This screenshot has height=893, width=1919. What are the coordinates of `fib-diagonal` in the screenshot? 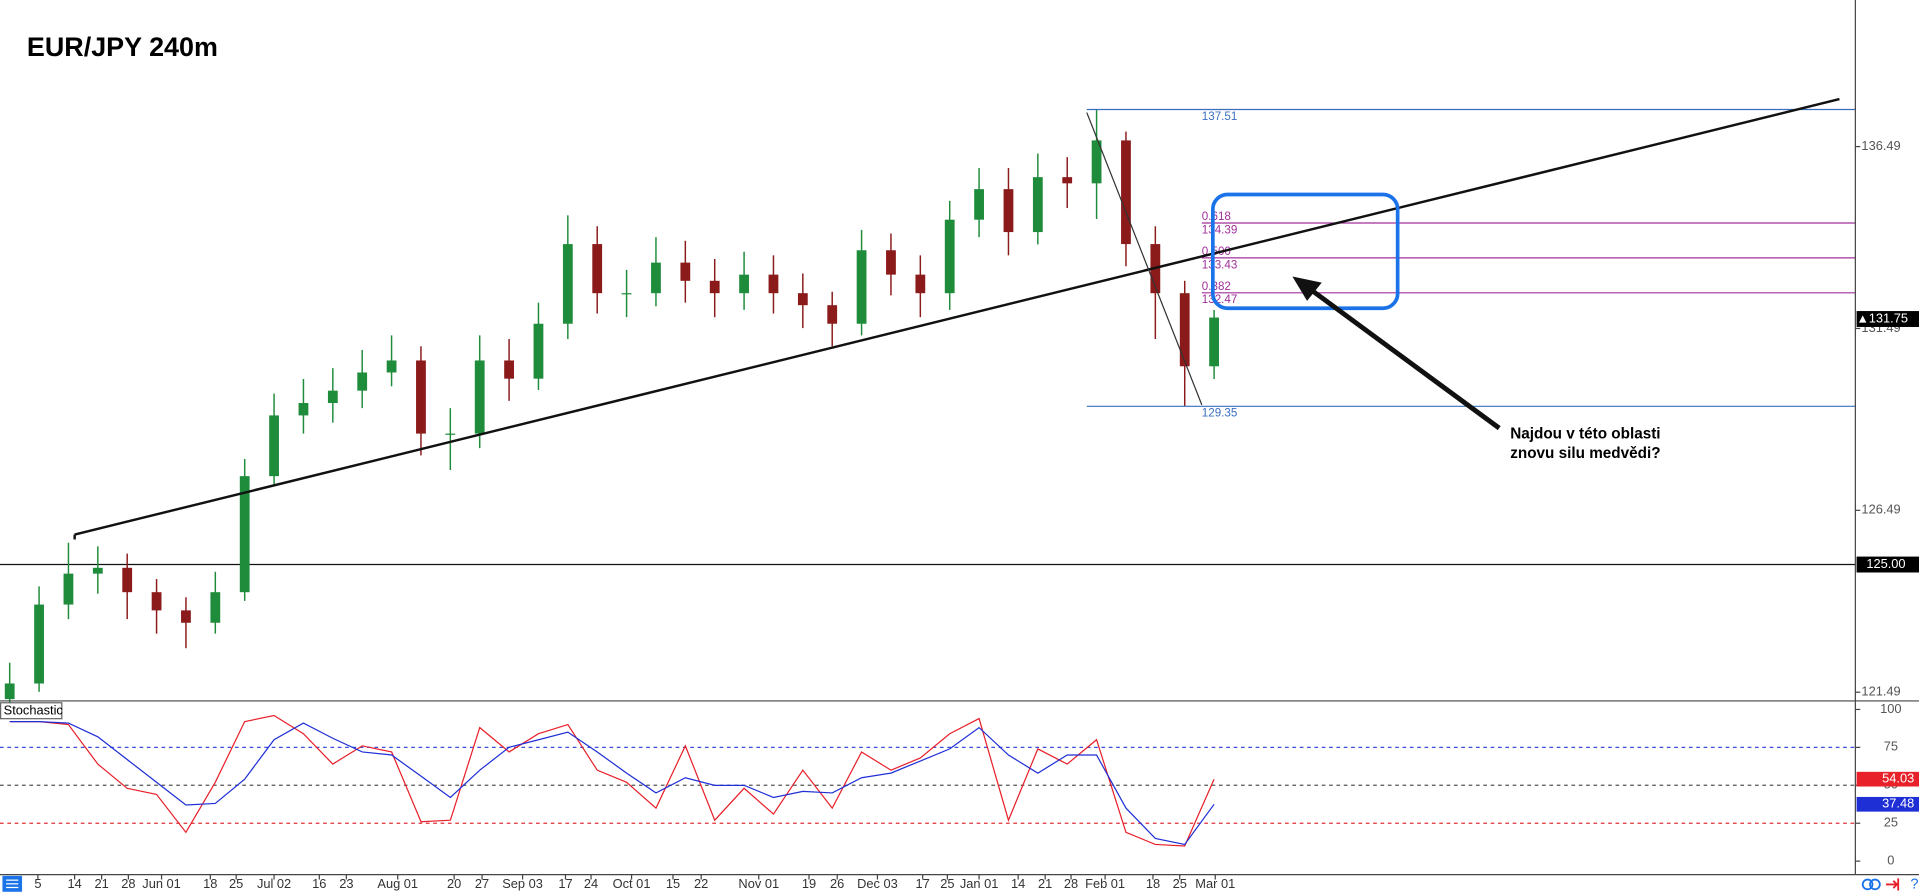 It's located at (1144, 259).